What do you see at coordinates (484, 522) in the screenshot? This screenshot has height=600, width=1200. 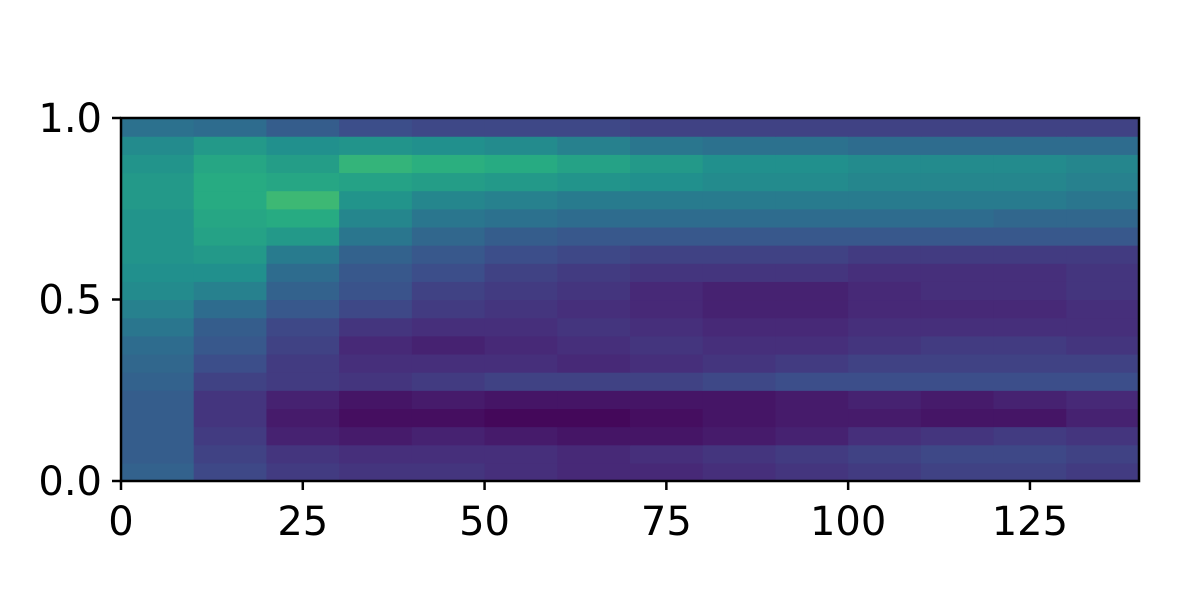 I see `x-tick-label: 50` at bounding box center [484, 522].